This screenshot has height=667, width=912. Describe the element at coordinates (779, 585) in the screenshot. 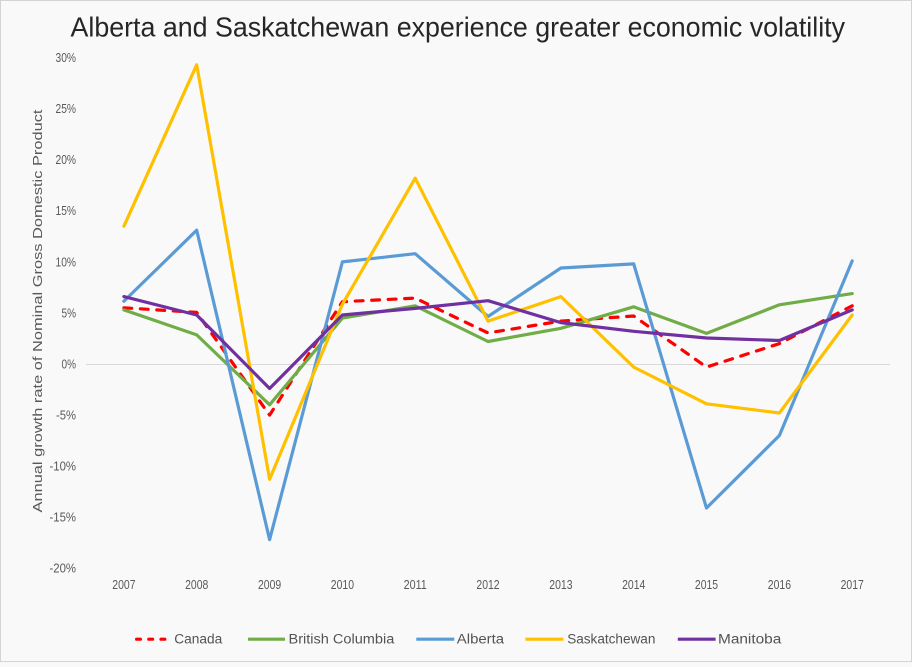

I see `svg-text: 2016` at that location.